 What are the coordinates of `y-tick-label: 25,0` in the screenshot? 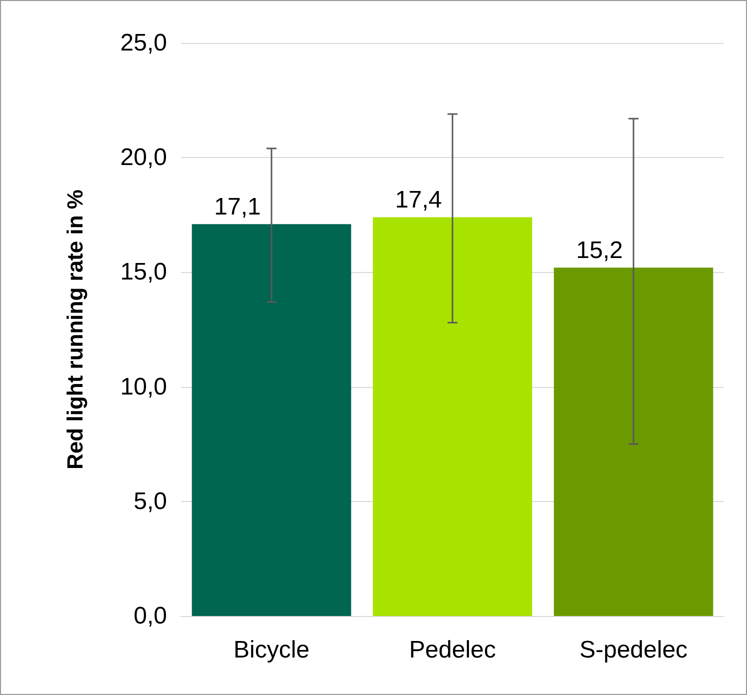 It's located at (143, 43).